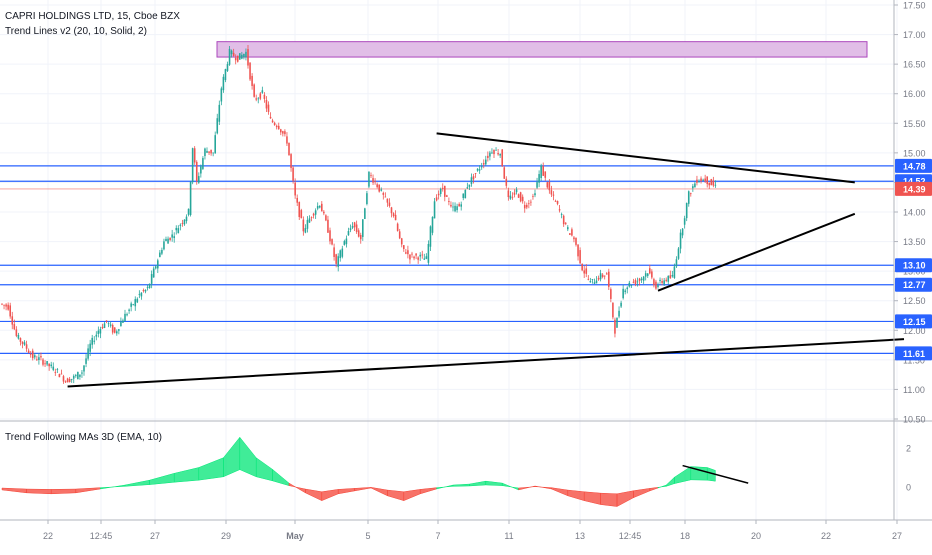 The height and width of the screenshot is (555, 932). I want to click on price-badge-label: 14.39, so click(914, 189).